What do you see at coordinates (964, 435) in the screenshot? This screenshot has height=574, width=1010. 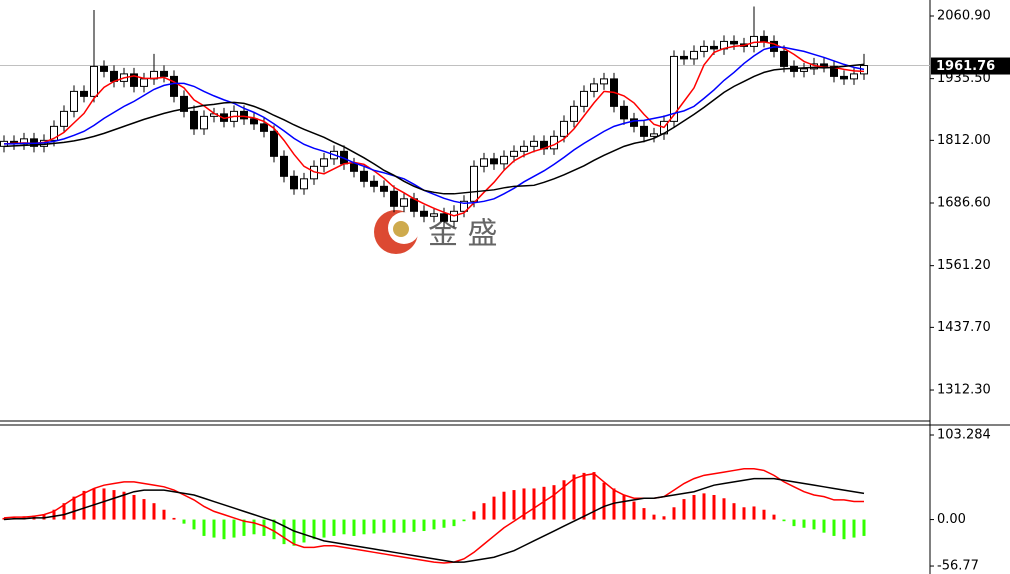 I see `y-tick-label: 103.284` at bounding box center [964, 435].